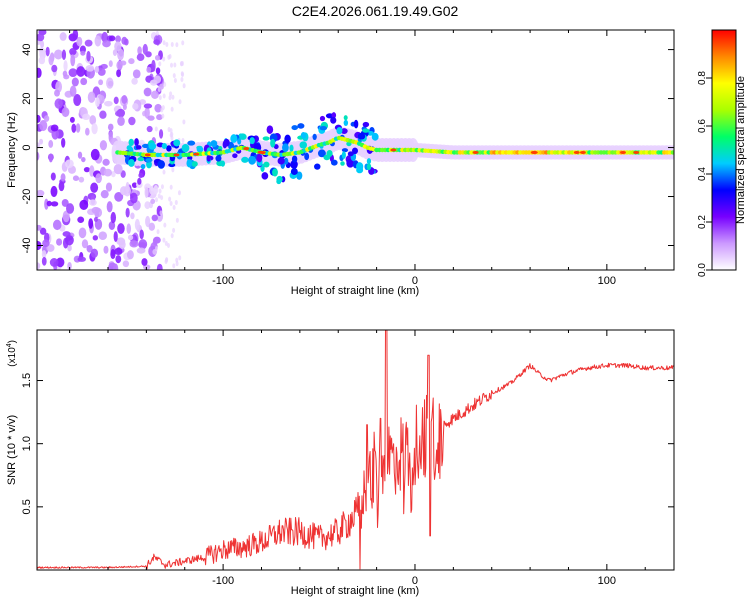 This screenshot has height=600, width=750. I want to click on snr-exponent-label: (x104), so click(12, 353).